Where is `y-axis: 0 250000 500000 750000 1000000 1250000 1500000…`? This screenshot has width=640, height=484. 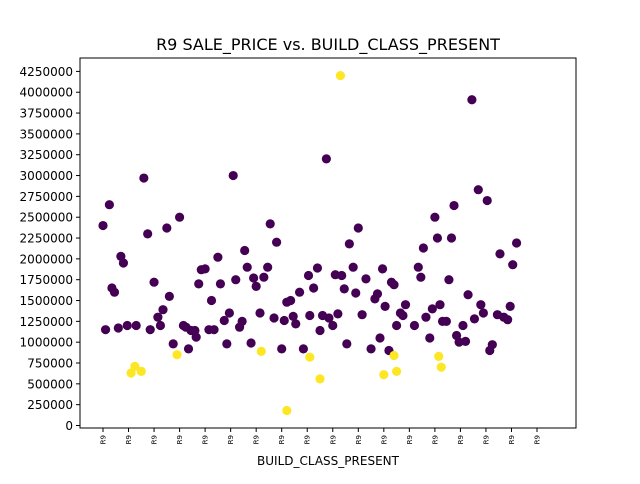 y-axis: 0 250000 500000 750000 1000000 1250000 1500000… is located at coordinates (50, 249).